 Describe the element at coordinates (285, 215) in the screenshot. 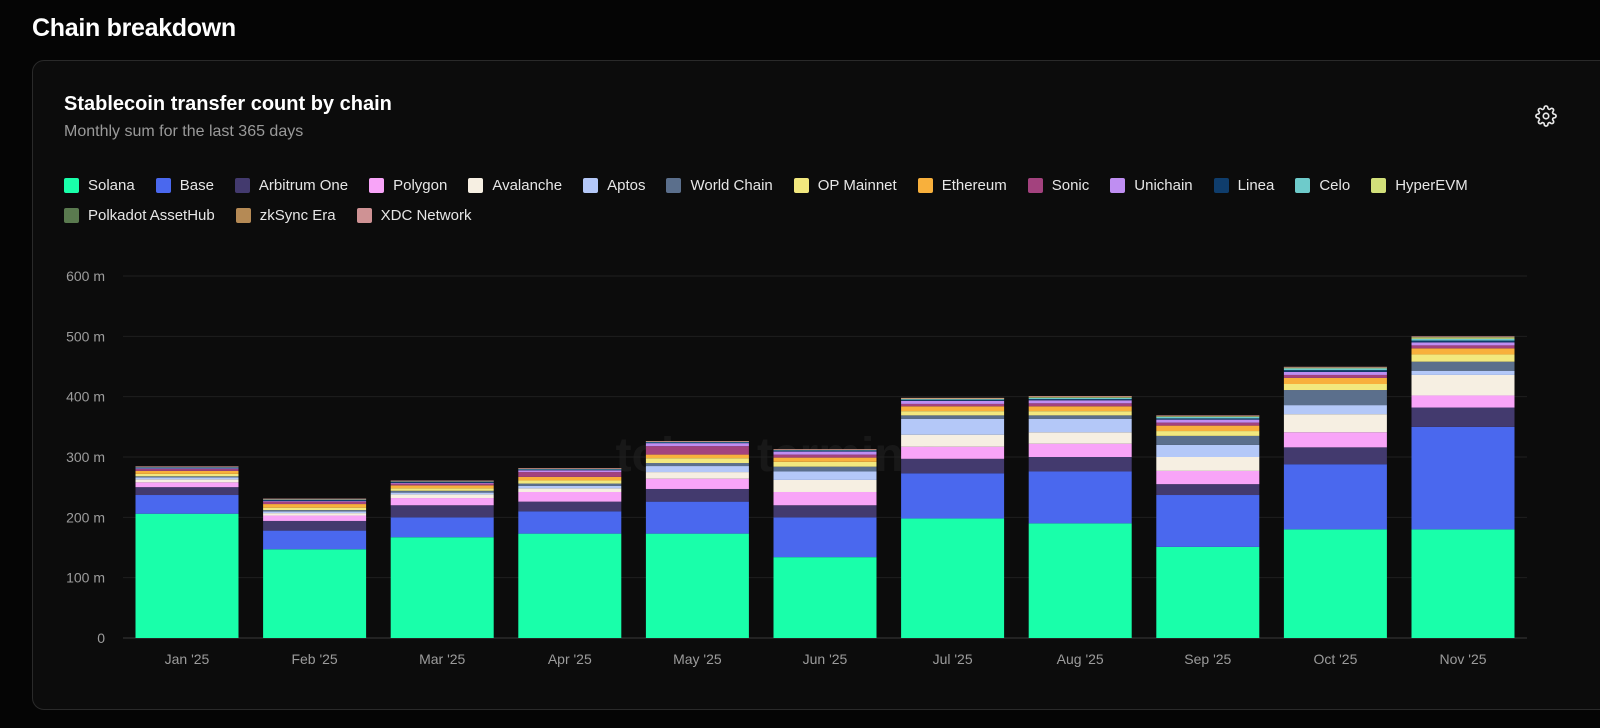

I see `legend-item-zksync-era: zkSync Era` at that location.